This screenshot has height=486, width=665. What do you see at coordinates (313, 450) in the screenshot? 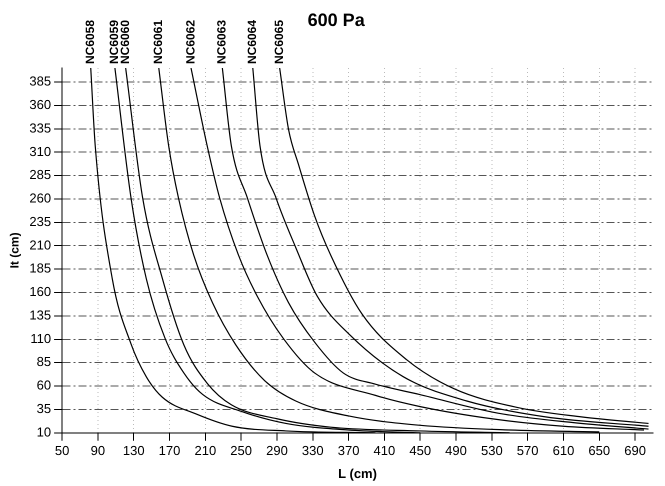
I see `x-tick-label: 330` at bounding box center [313, 450].